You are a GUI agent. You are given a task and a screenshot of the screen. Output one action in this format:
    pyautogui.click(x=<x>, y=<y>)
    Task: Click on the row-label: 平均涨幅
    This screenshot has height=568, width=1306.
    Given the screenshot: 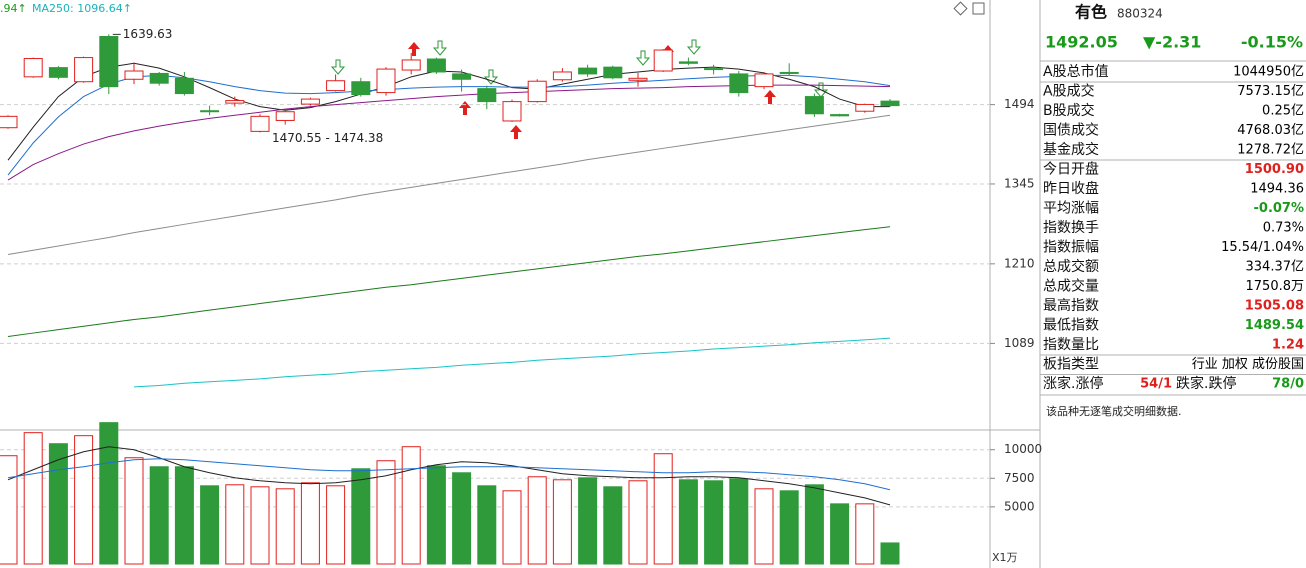 What is the action you would take?
    pyautogui.click(x=1071, y=209)
    